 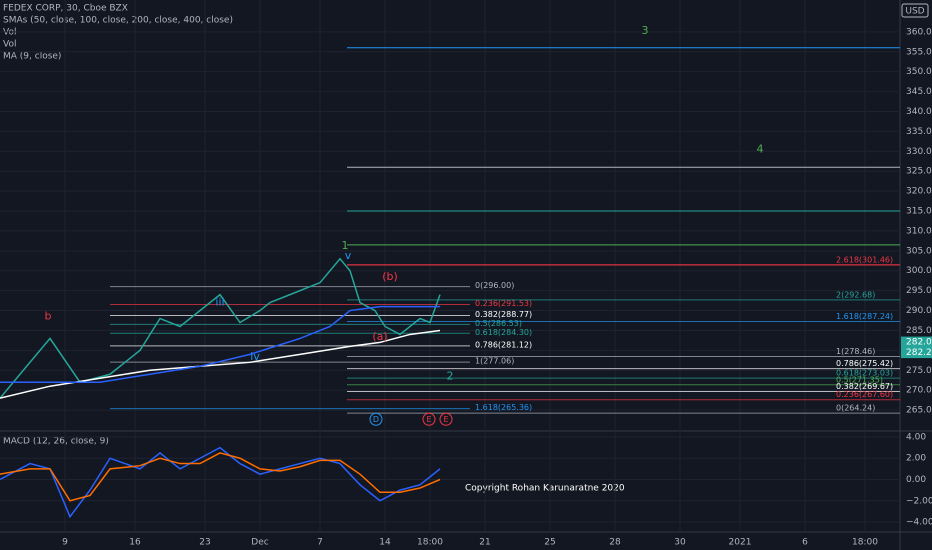 What do you see at coordinates (919, 152) in the screenshot?
I see `y-tick-label: 330.00` at bounding box center [919, 152].